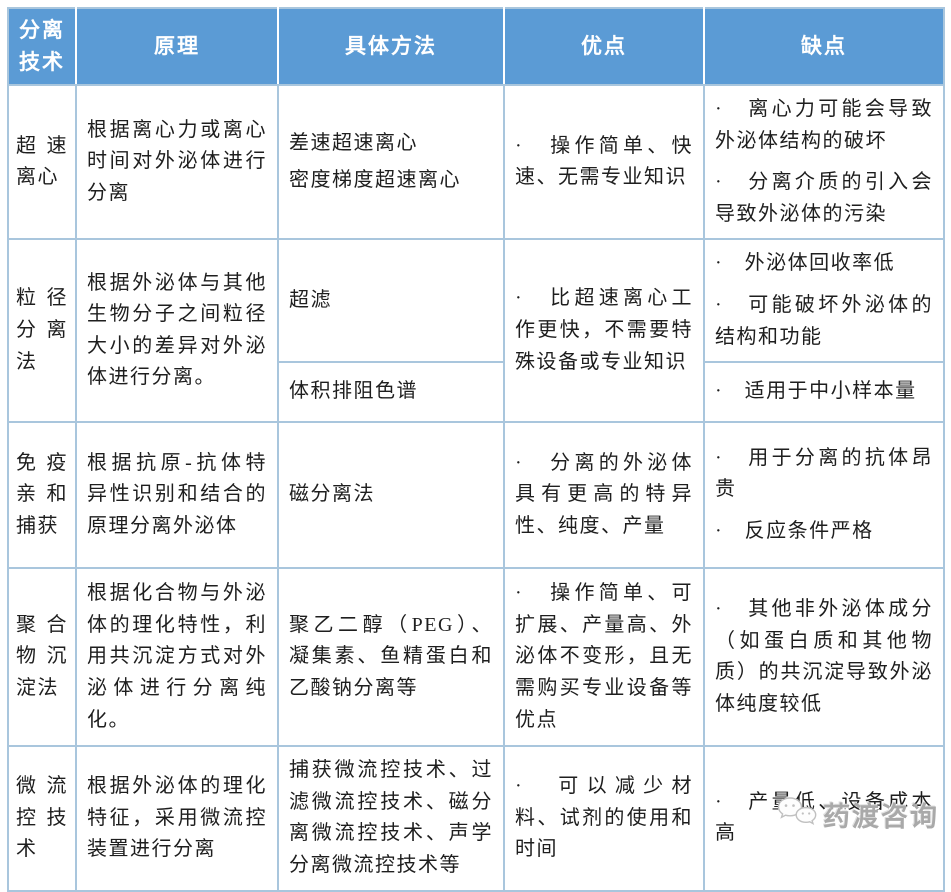 The image size is (951, 892). What do you see at coordinates (353, 142) in the screenshot?
I see `method-item: 差速超速离心` at bounding box center [353, 142].